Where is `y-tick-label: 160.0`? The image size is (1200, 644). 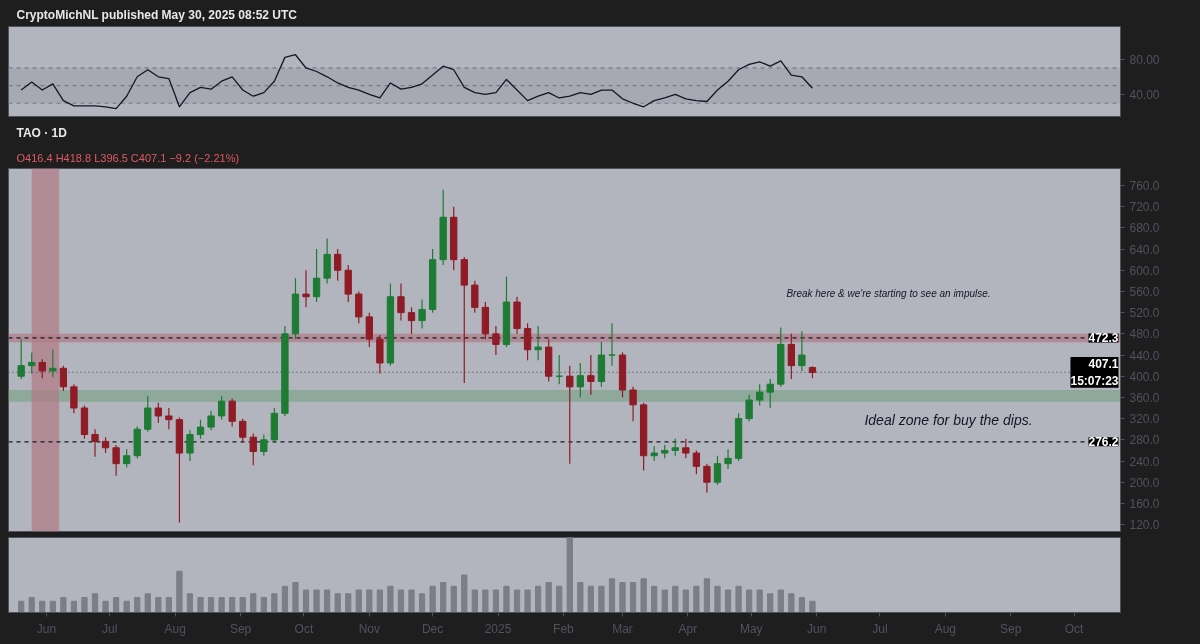 y-tick-label: 160.0 is located at coordinates (1144, 503).